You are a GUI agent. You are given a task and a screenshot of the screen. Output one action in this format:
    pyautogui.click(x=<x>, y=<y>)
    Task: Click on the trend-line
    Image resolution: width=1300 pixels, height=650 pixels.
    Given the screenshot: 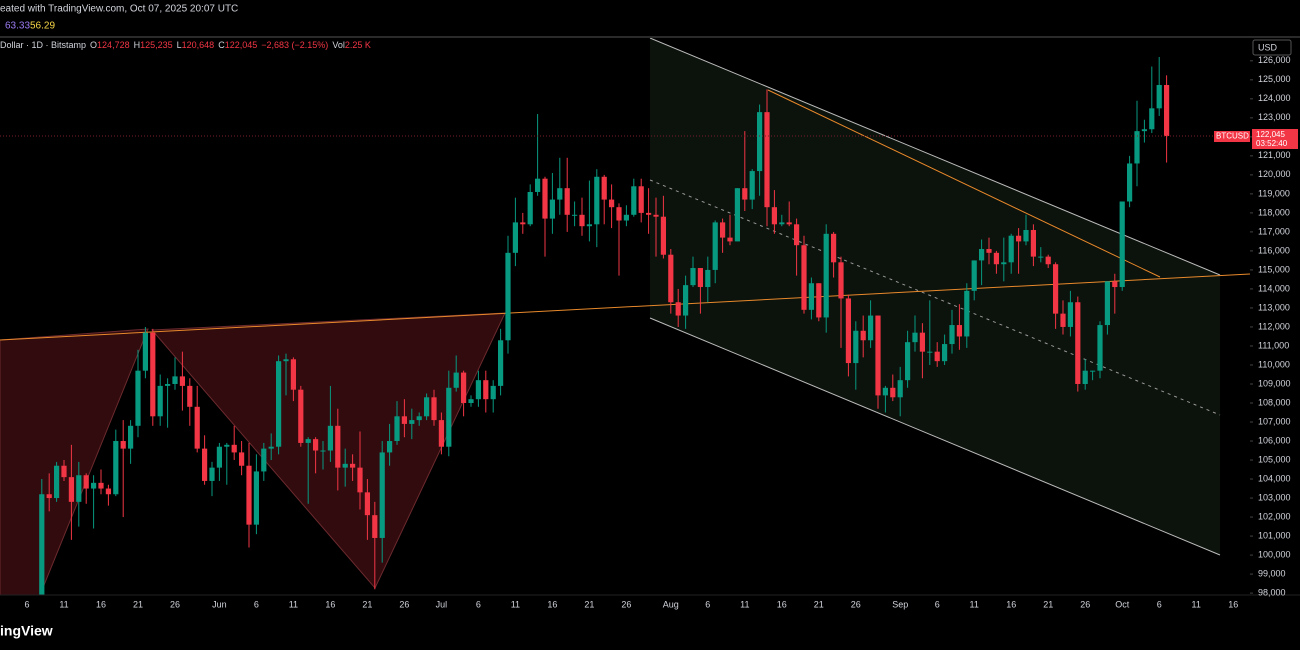 What is the action you would take?
    pyautogui.click(x=964, y=183)
    